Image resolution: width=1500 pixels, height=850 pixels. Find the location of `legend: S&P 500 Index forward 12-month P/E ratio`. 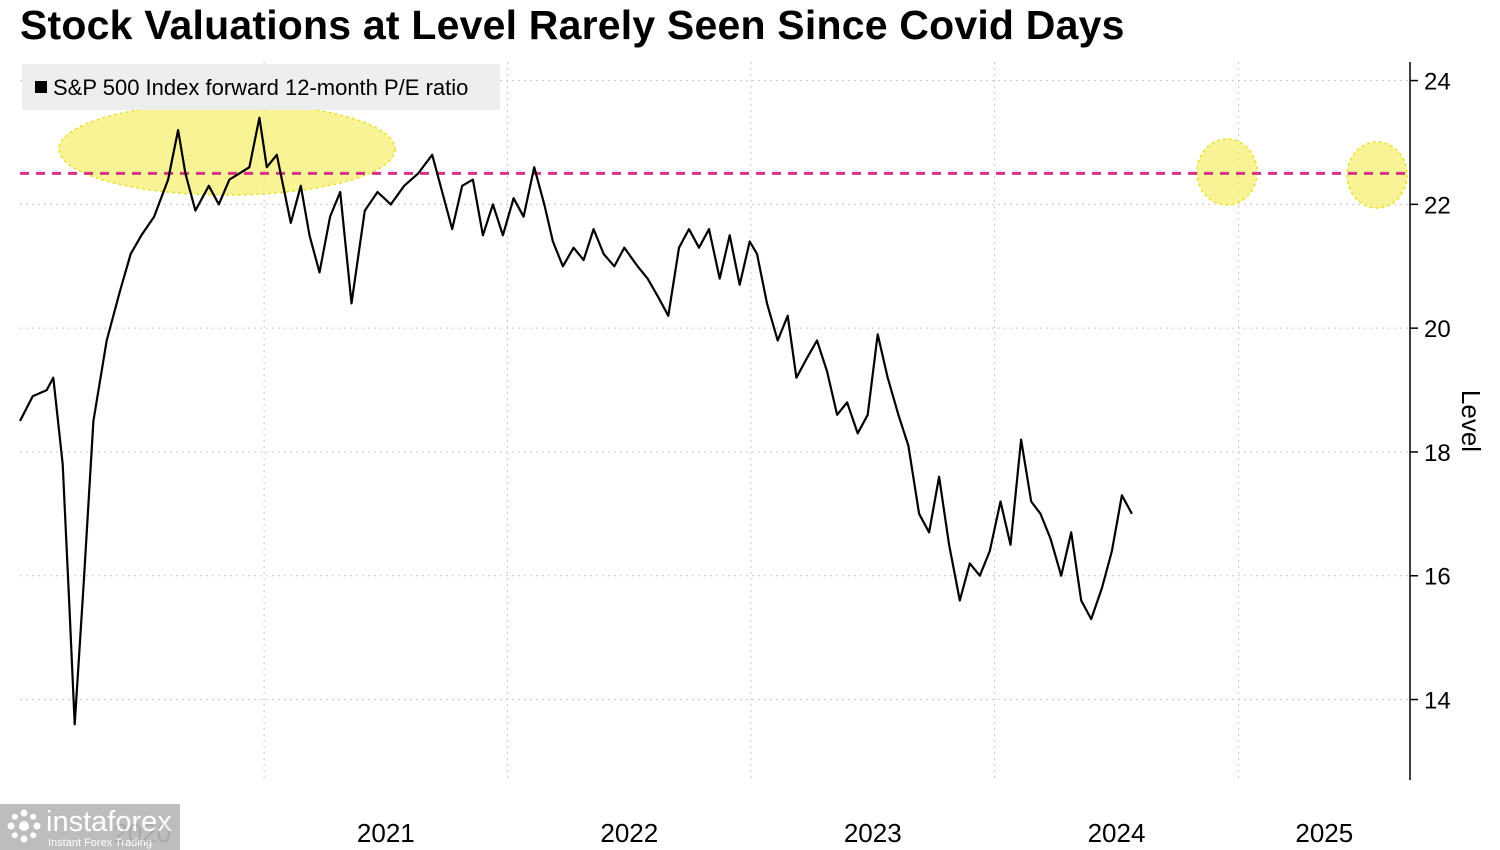

legend: S&P 500 Index forward 12-month P/E ratio is located at coordinates (261, 87).